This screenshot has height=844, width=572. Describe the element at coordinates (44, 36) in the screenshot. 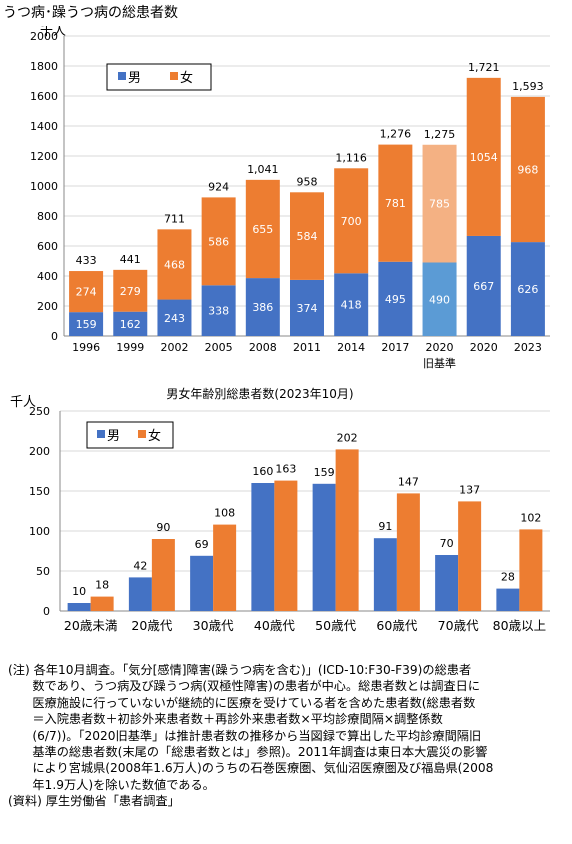

I see `y-tick-label: 2000` at that location.